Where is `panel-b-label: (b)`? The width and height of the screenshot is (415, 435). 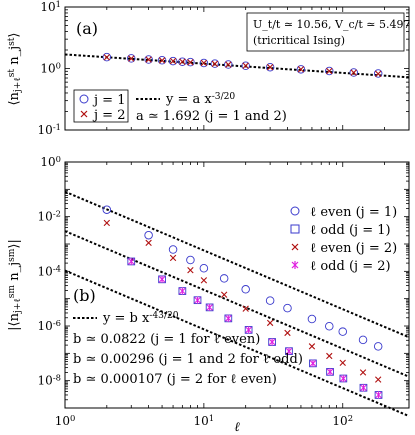 panel-b-label: (b) is located at coordinates (84, 295).